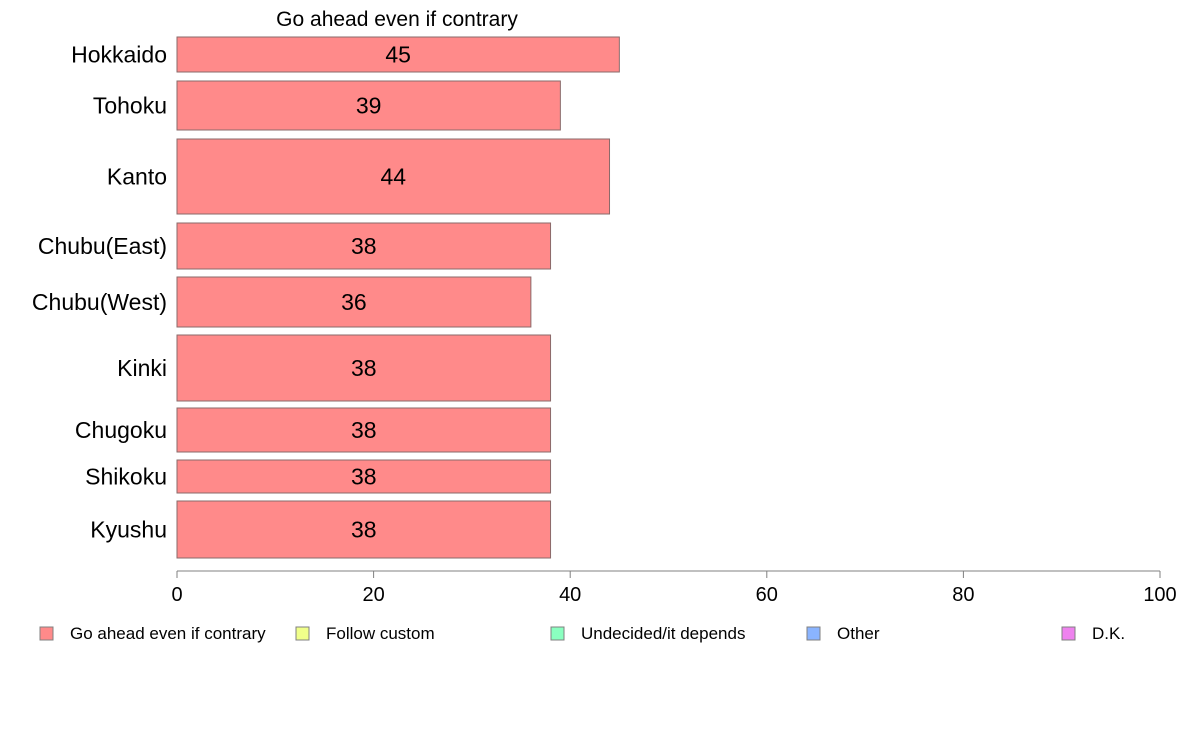  What do you see at coordinates (137, 177) in the screenshot?
I see `category-label: Kanto` at bounding box center [137, 177].